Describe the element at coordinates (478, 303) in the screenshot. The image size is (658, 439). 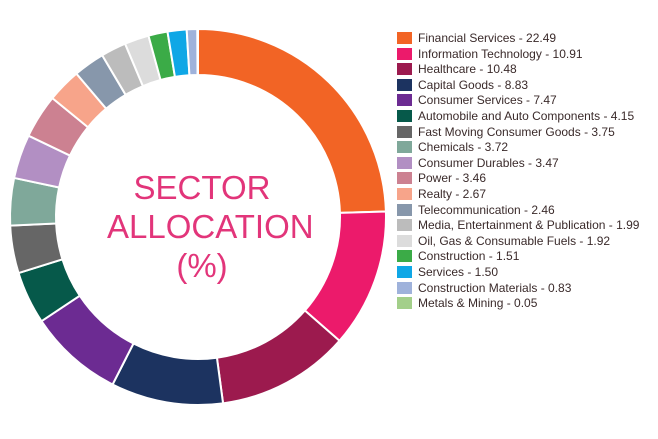
I see `legend-label: Metals & Mining - 0.05` at that location.